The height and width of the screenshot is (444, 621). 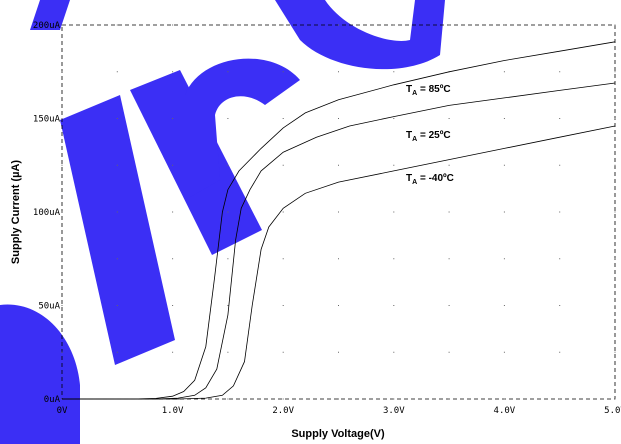 What do you see at coordinates (338, 434) in the screenshot?
I see `x-axis-title: Supply Voltage(V)` at bounding box center [338, 434].